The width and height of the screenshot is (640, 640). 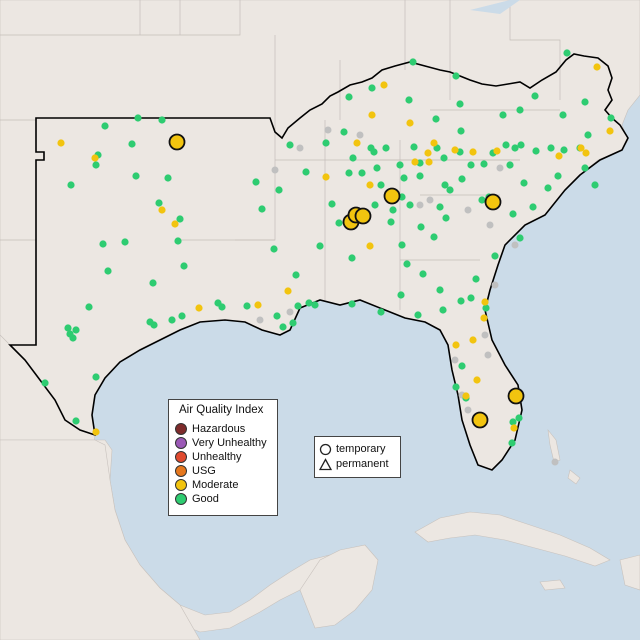 What do you see at coordinates (352, 449) in the screenshot?
I see `legend-item-temporary: temporary` at bounding box center [352, 449].